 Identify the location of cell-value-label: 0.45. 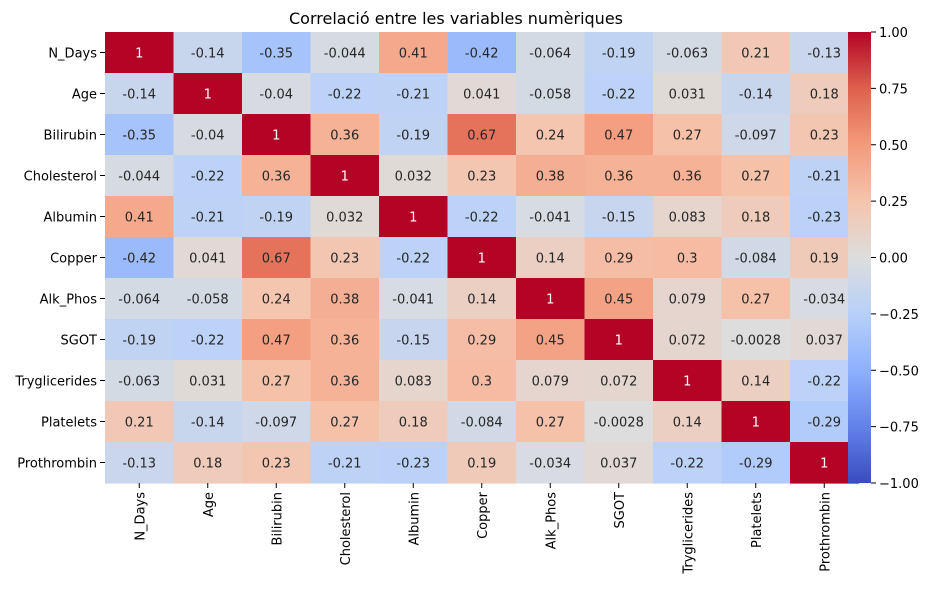
(618, 300).